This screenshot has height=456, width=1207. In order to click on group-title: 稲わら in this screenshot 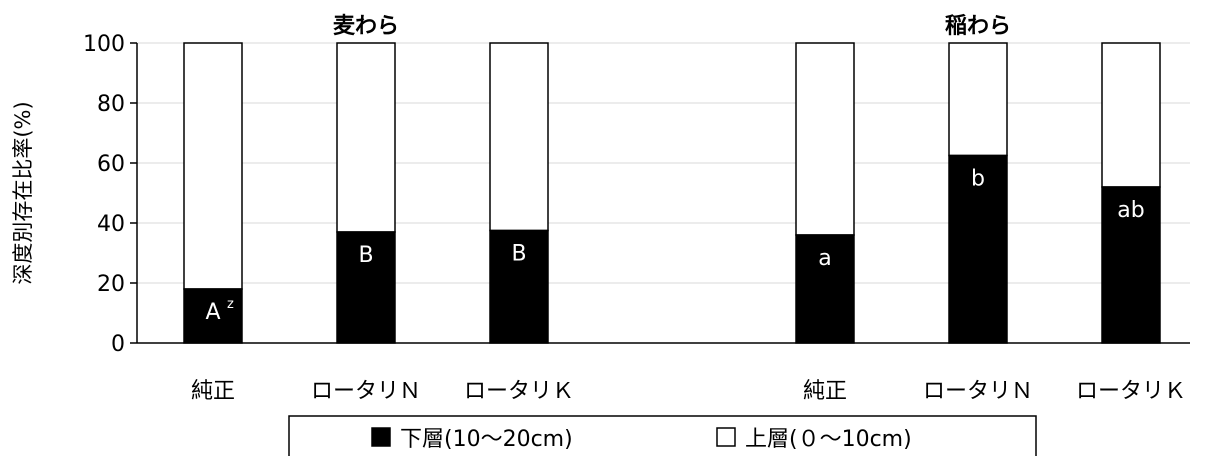, I will do `click(978, 26)`.